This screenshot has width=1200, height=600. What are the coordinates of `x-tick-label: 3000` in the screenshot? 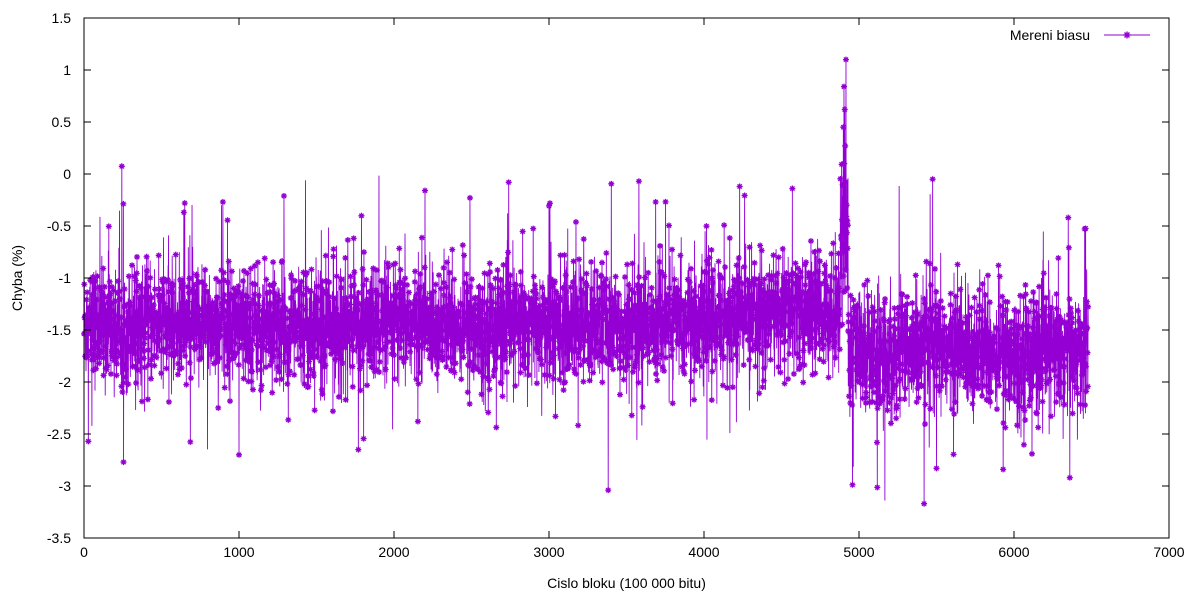 It's located at (548, 552).